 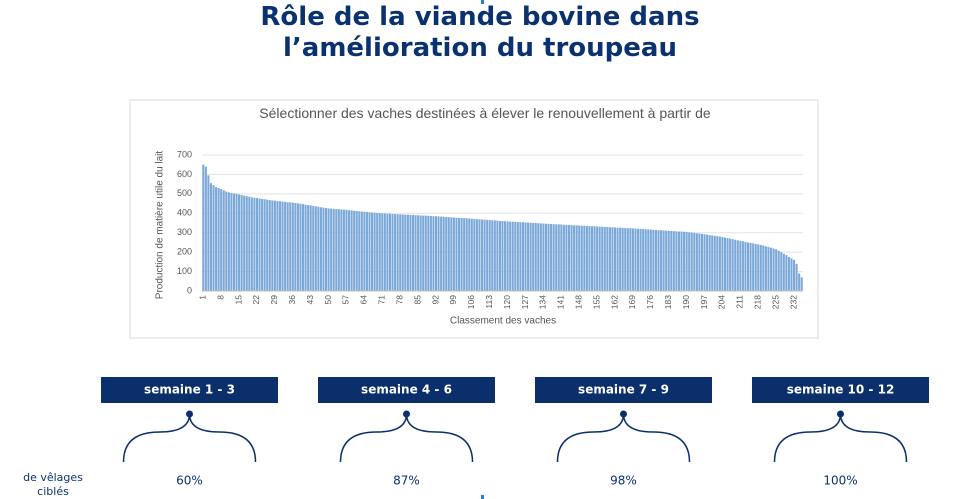 I want to click on x-tick-label: 204, so click(x=722, y=302).